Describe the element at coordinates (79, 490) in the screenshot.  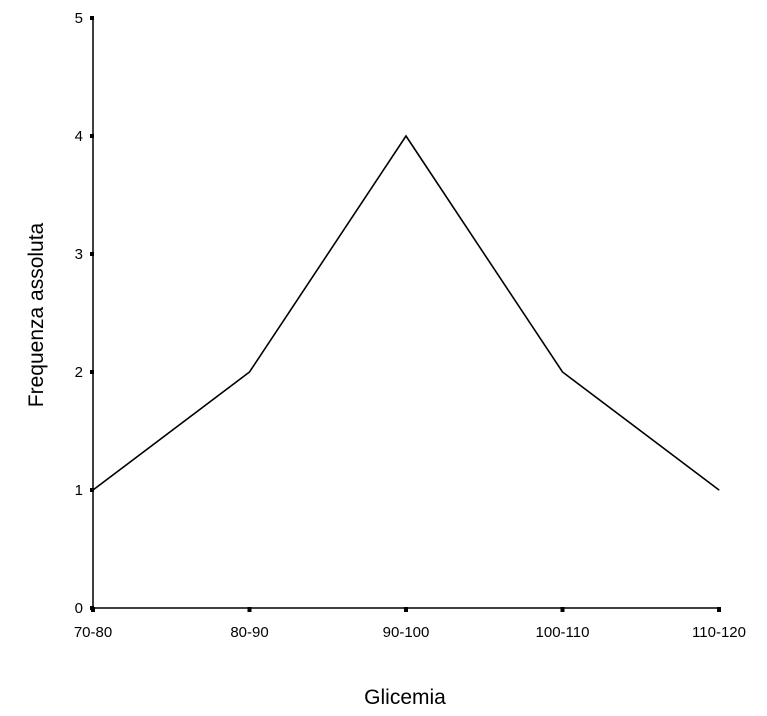
I see `y-tick-label: 1` at that location.